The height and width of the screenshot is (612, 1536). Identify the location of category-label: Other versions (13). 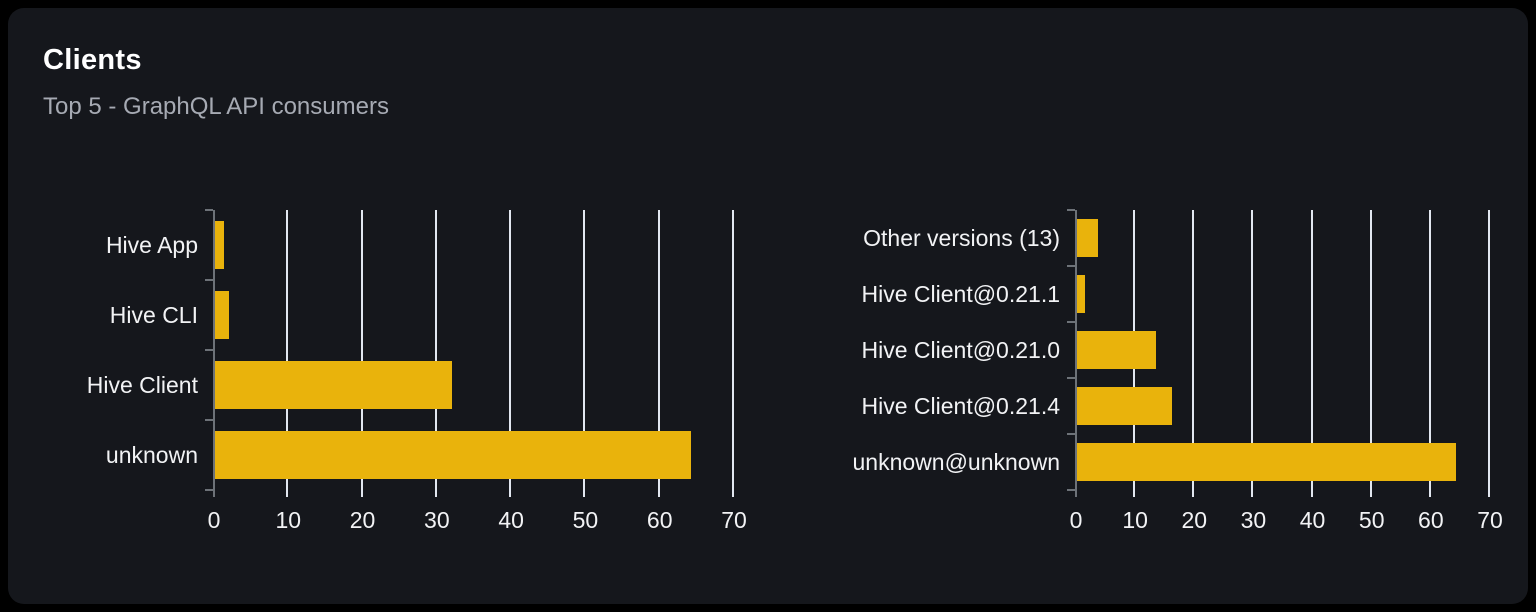
(961, 237).